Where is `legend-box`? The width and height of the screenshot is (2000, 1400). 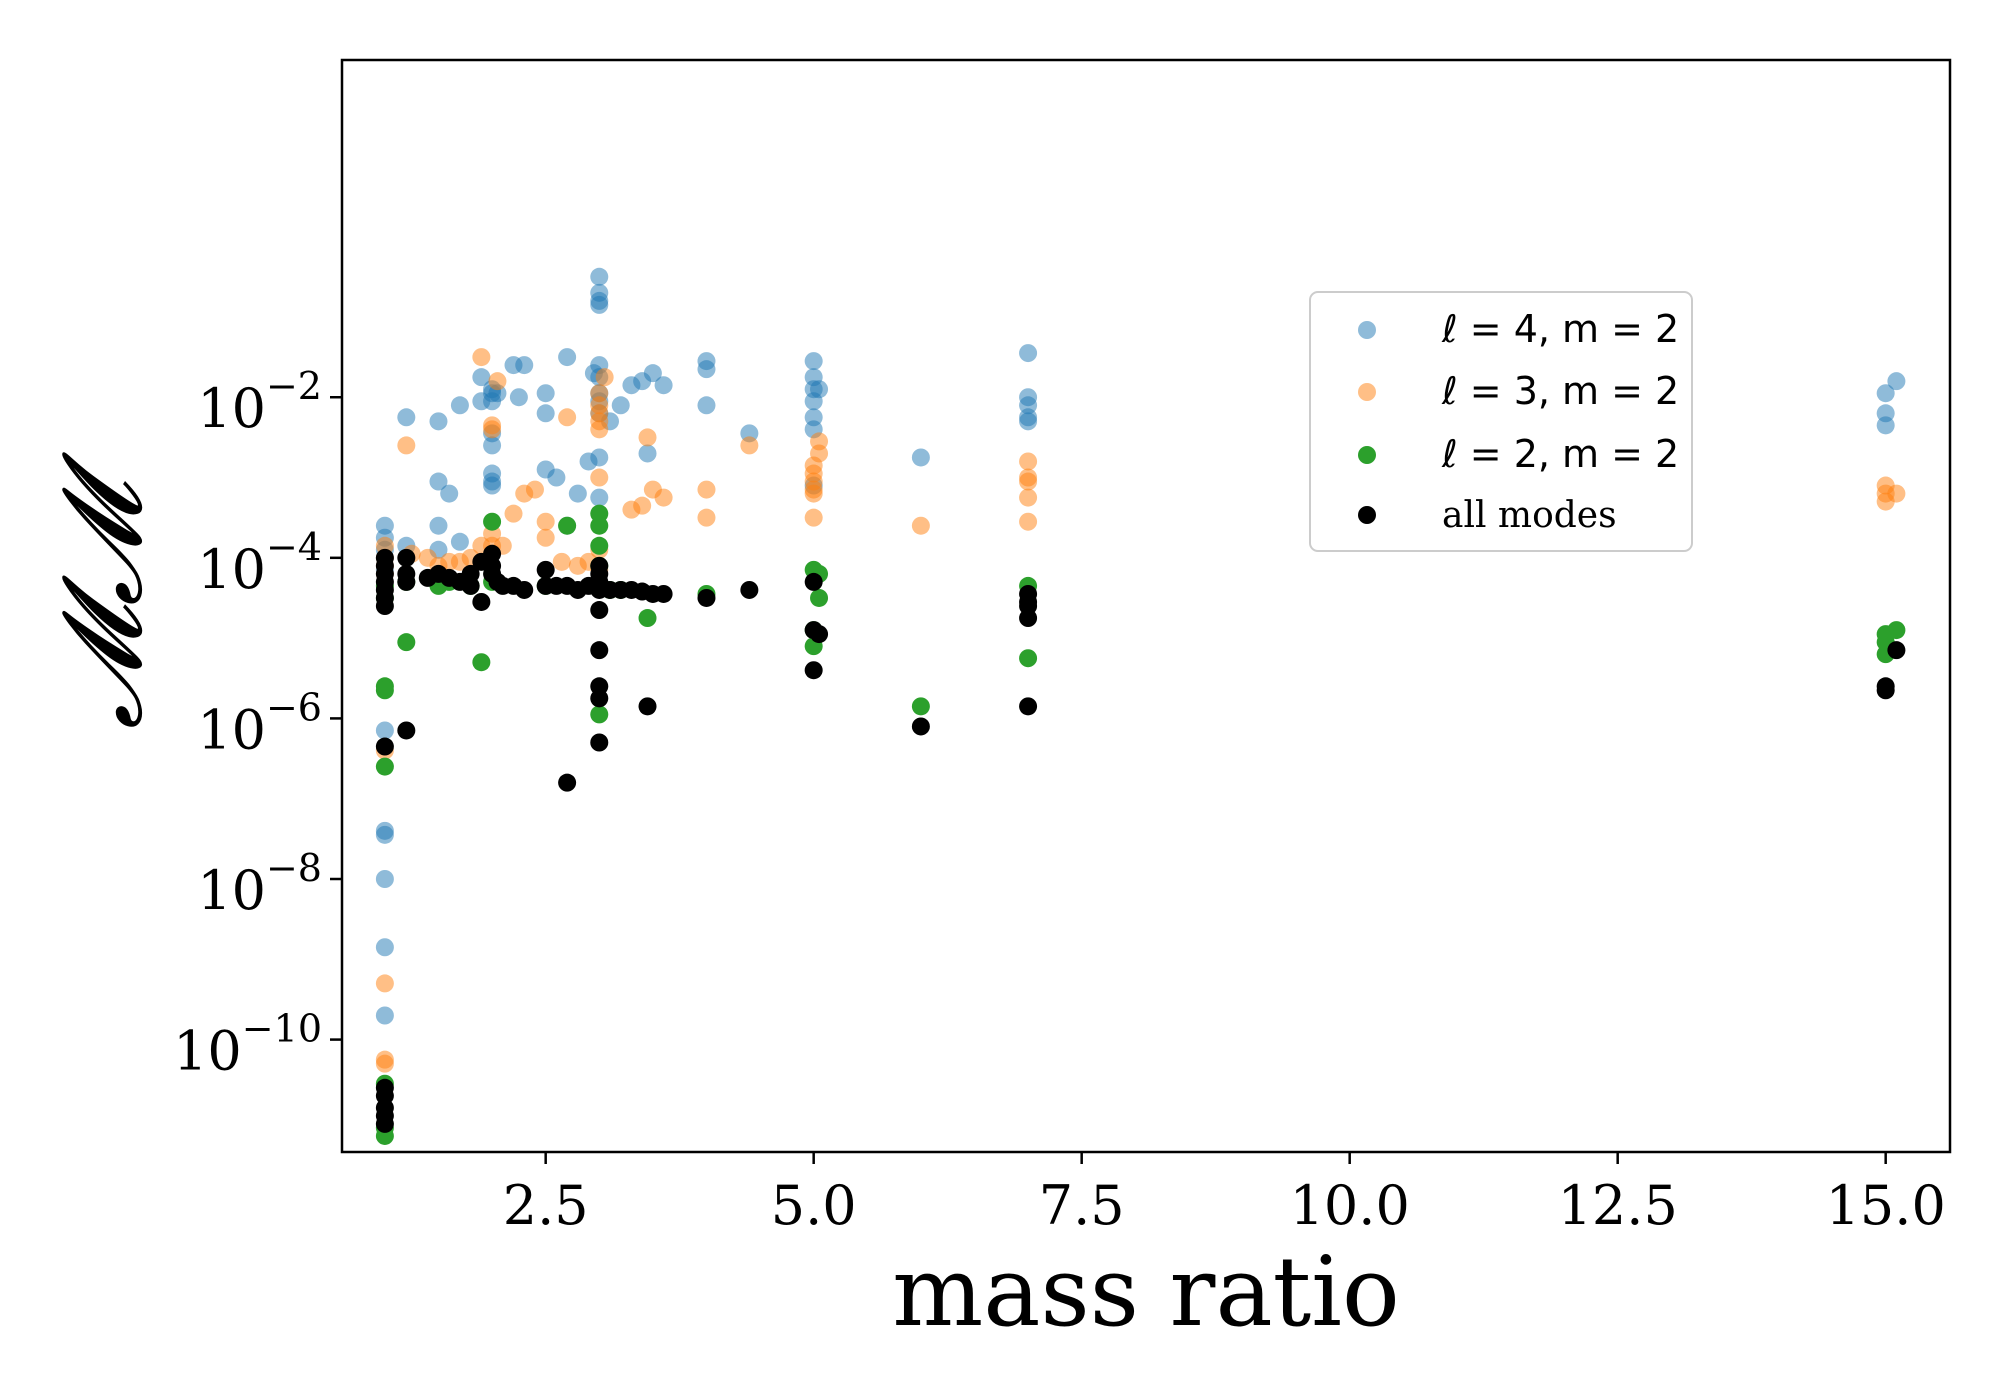 legend-box is located at coordinates (1501, 421).